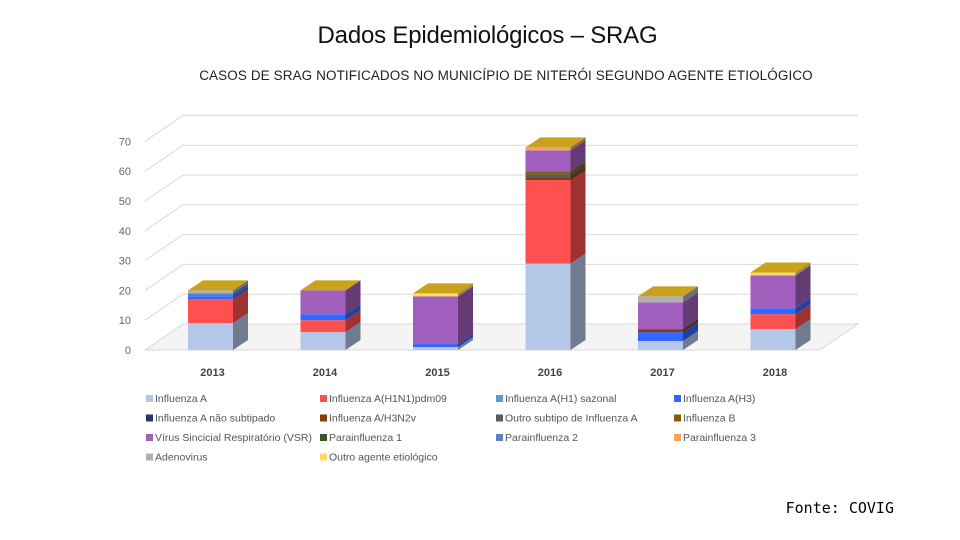 This screenshot has width=960, height=540. I want to click on x-tick-label: 2014, so click(325, 373).